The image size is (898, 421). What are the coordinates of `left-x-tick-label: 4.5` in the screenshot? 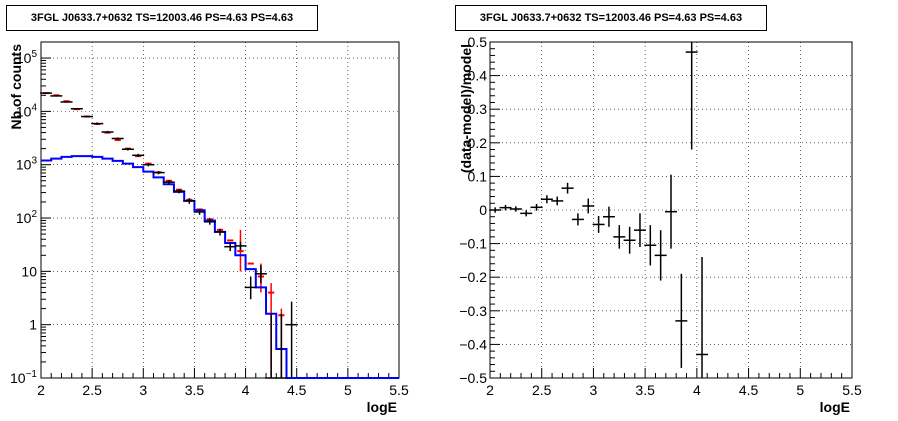 It's located at (297, 390).